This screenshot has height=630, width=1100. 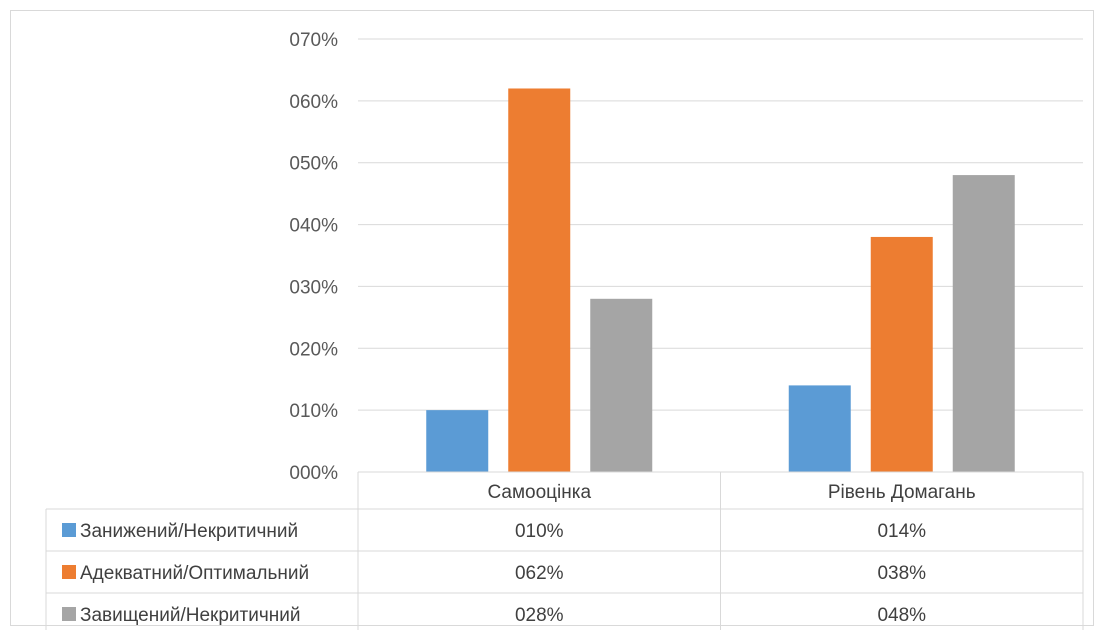 I want to click on x-category-label: Самооцінка, so click(x=539, y=492).